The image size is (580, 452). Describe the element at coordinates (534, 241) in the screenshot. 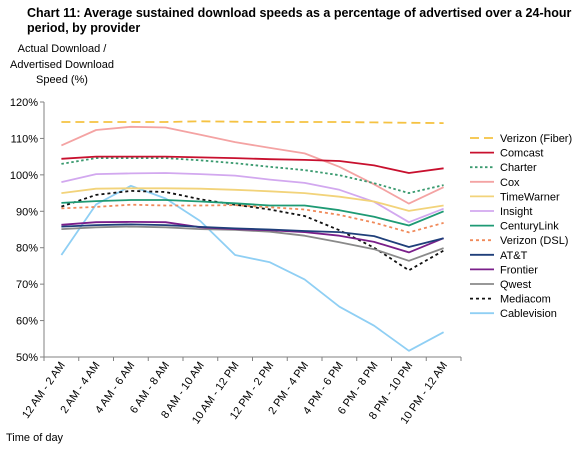

I see `legend-label: Verizon (DSL)` at that location.